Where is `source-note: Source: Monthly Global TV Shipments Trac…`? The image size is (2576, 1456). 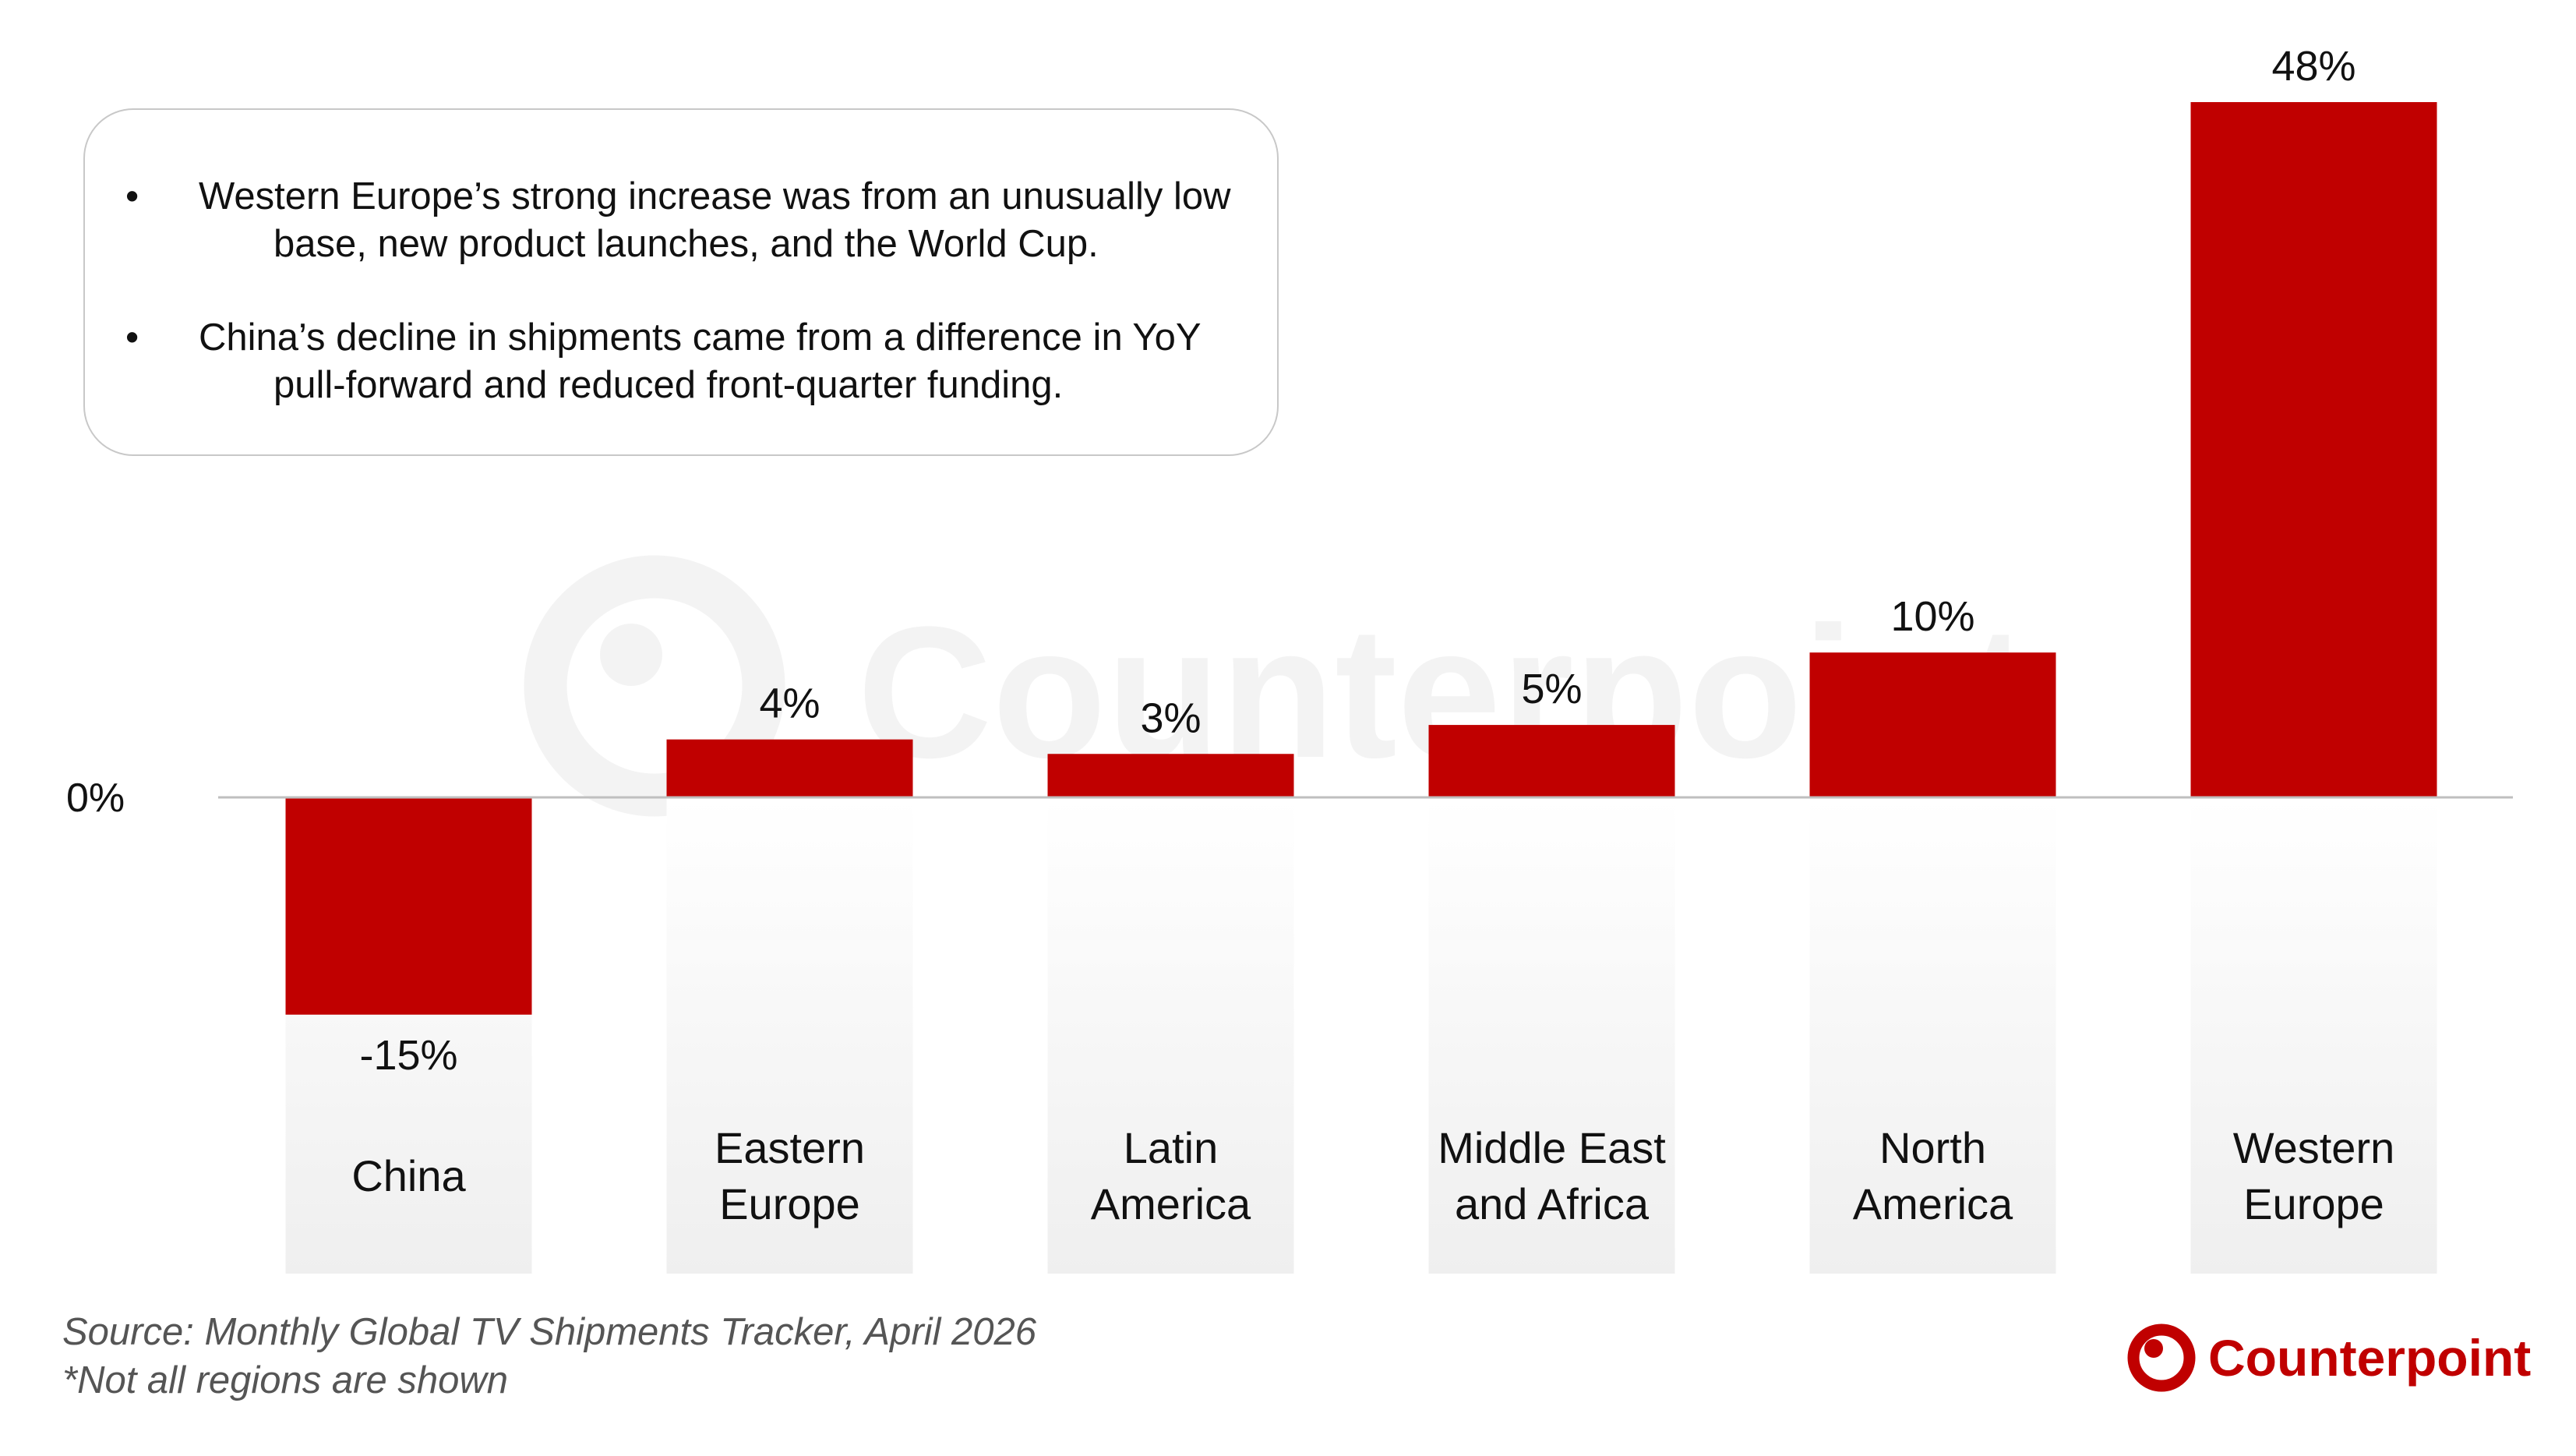 source-note: Source: Monthly Global TV Shipments Trac… is located at coordinates (549, 1357).